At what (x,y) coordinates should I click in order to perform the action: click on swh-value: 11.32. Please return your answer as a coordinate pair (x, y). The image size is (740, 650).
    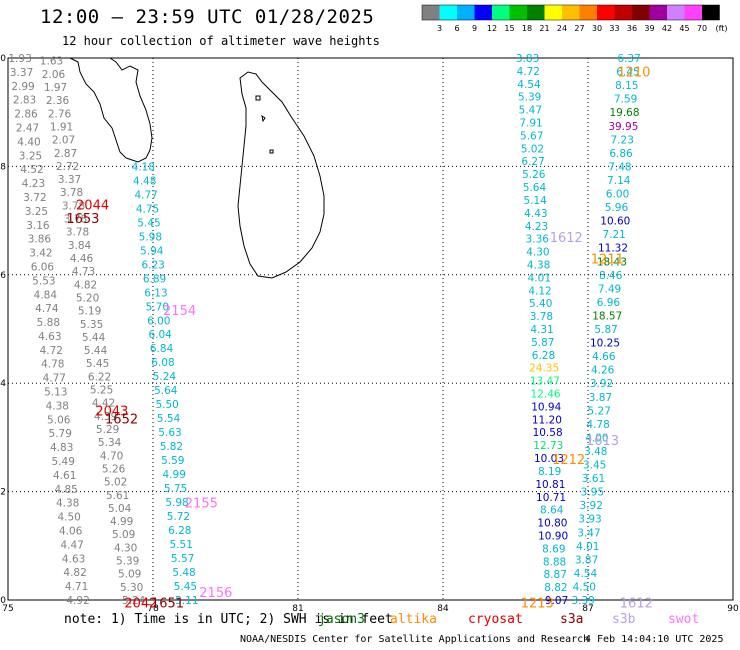
    Looking at the image, I should click on (613, 249).